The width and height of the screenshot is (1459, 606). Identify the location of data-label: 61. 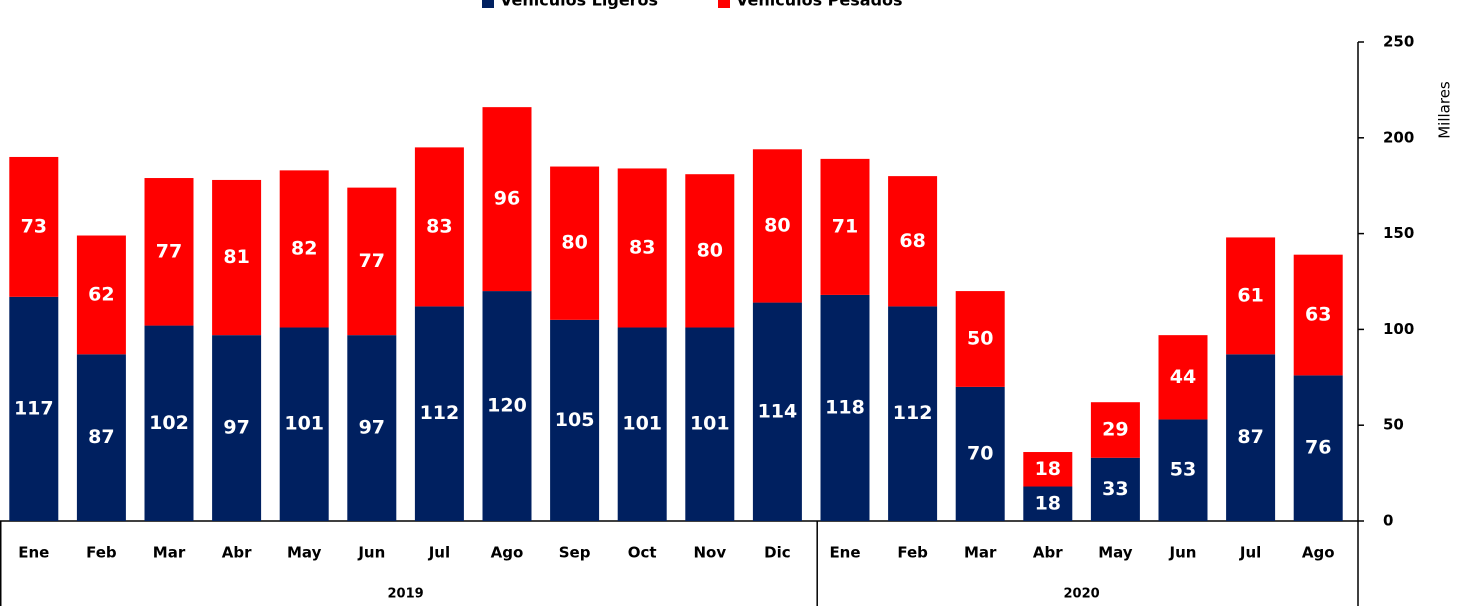
(1250, 295).